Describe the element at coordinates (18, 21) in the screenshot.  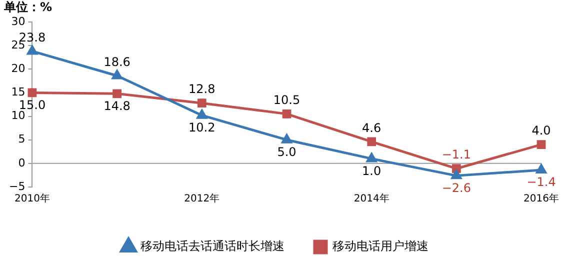
I see `y-tick-label: 30` at that location.